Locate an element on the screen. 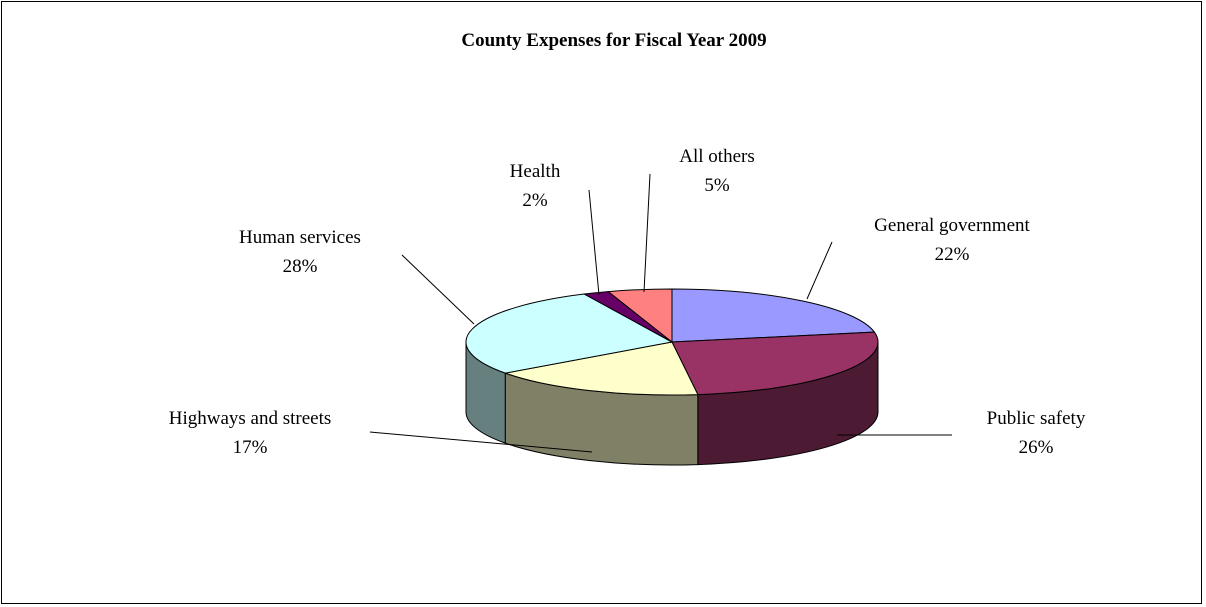  slice-value-public-safety: 26% is located at coordinates (1036, 447).